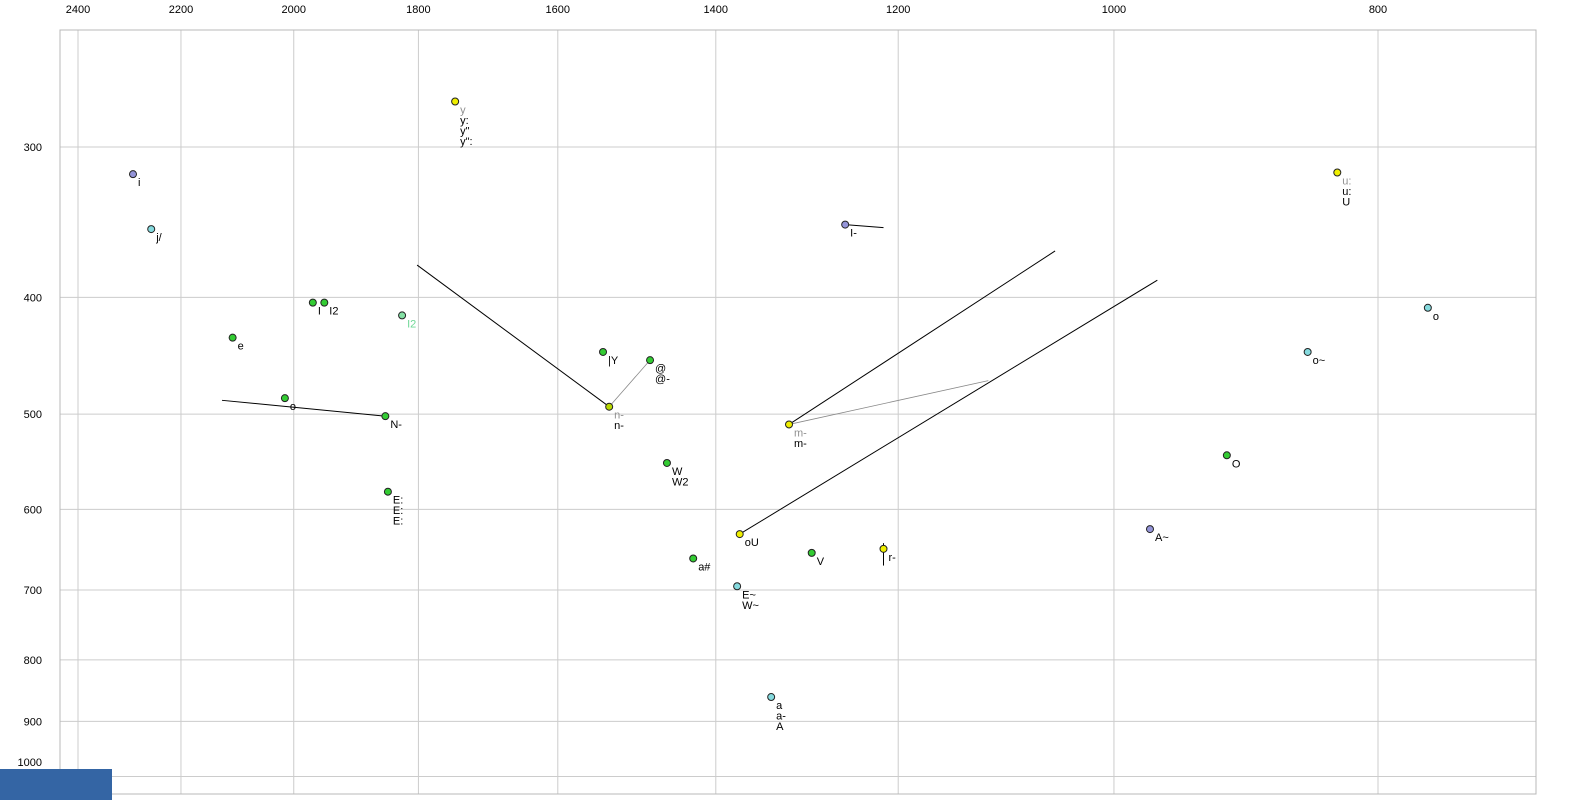  What do you see at coordinates (1162, 538) in the screenshot?
I see `point-label: A~` at bounding box center [1162, 538].